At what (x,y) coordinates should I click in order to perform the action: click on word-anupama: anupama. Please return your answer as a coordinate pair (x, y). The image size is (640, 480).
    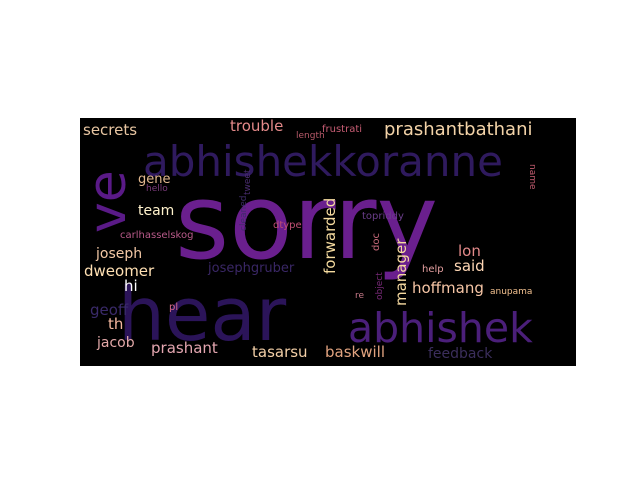
    Looking at the image, I should click on (511, 292).